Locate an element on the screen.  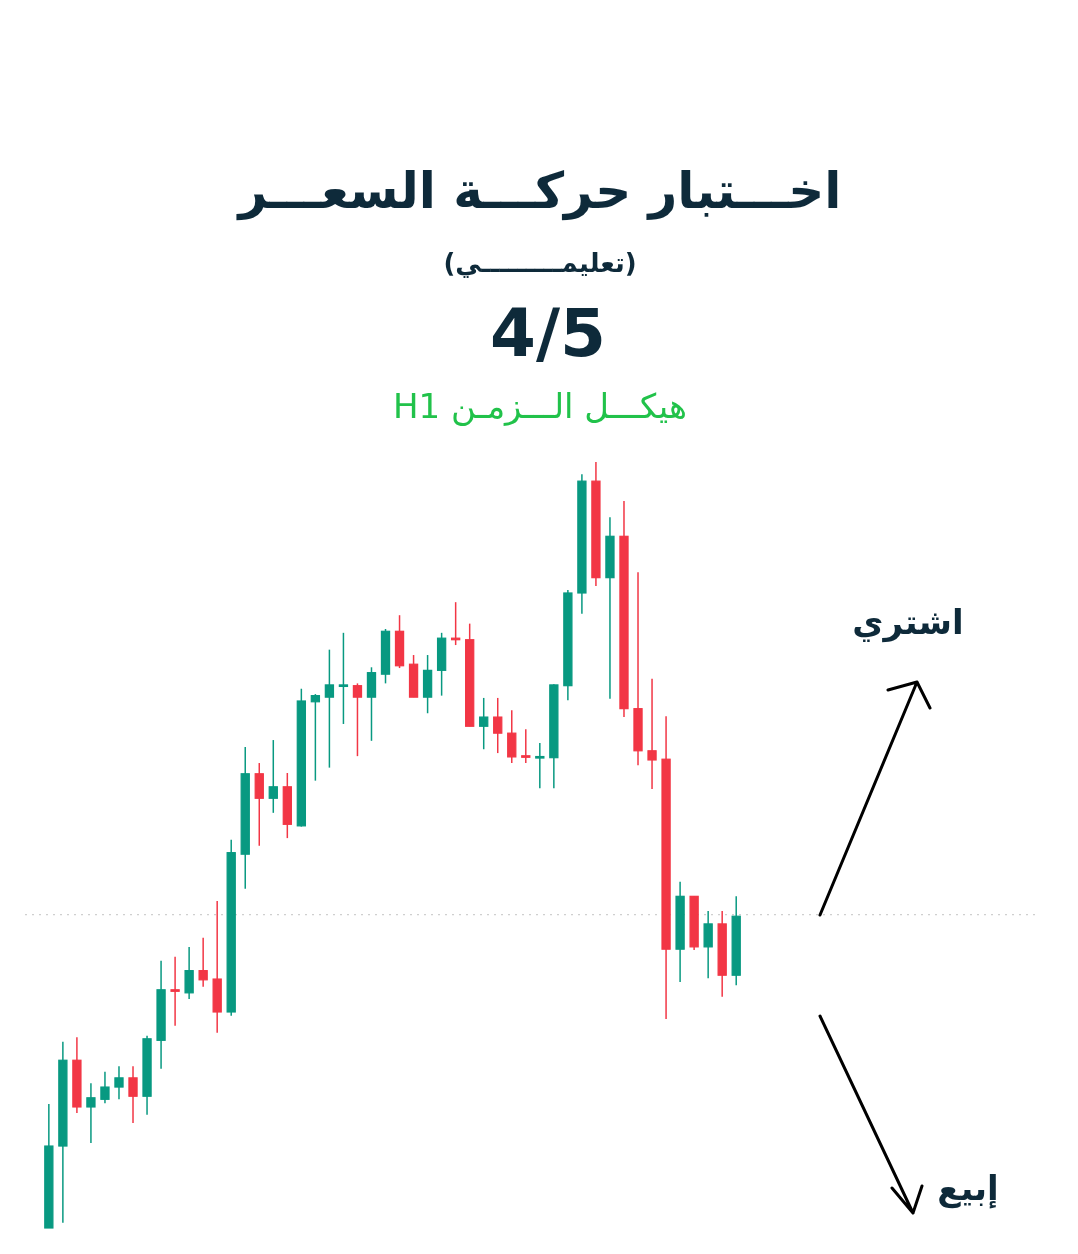
text: اشتري is located at coordinates (908, 622).